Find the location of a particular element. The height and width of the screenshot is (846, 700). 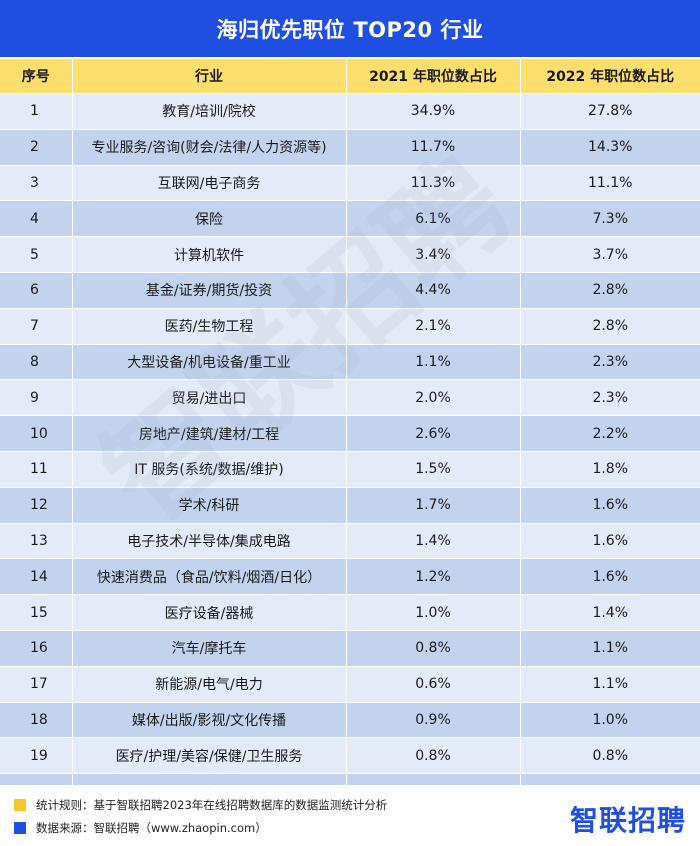

row-2021-share-cell: 11.7% is located at coordinates (433, 147).